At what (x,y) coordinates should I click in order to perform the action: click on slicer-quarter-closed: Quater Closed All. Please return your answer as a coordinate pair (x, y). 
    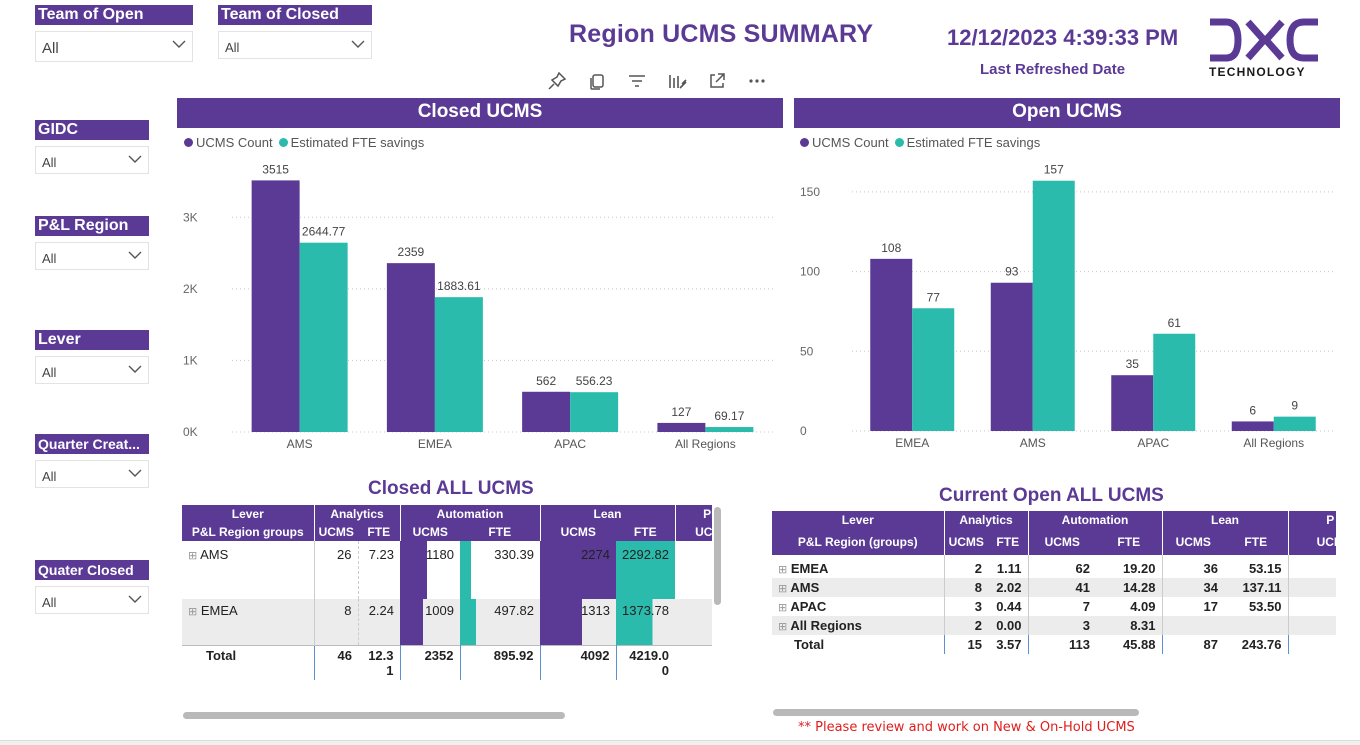
    Looking at the image, I should click on (92, 587).